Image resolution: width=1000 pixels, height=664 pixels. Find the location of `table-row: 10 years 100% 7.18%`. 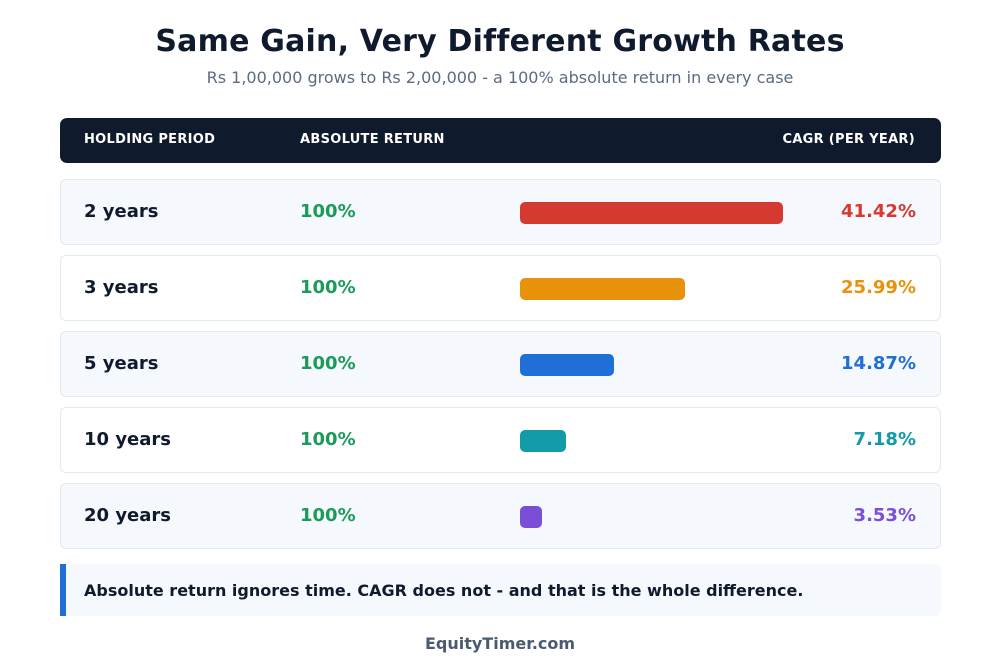

table-row: 10 years 100% 7.18% is located at coordinates (500, 440).